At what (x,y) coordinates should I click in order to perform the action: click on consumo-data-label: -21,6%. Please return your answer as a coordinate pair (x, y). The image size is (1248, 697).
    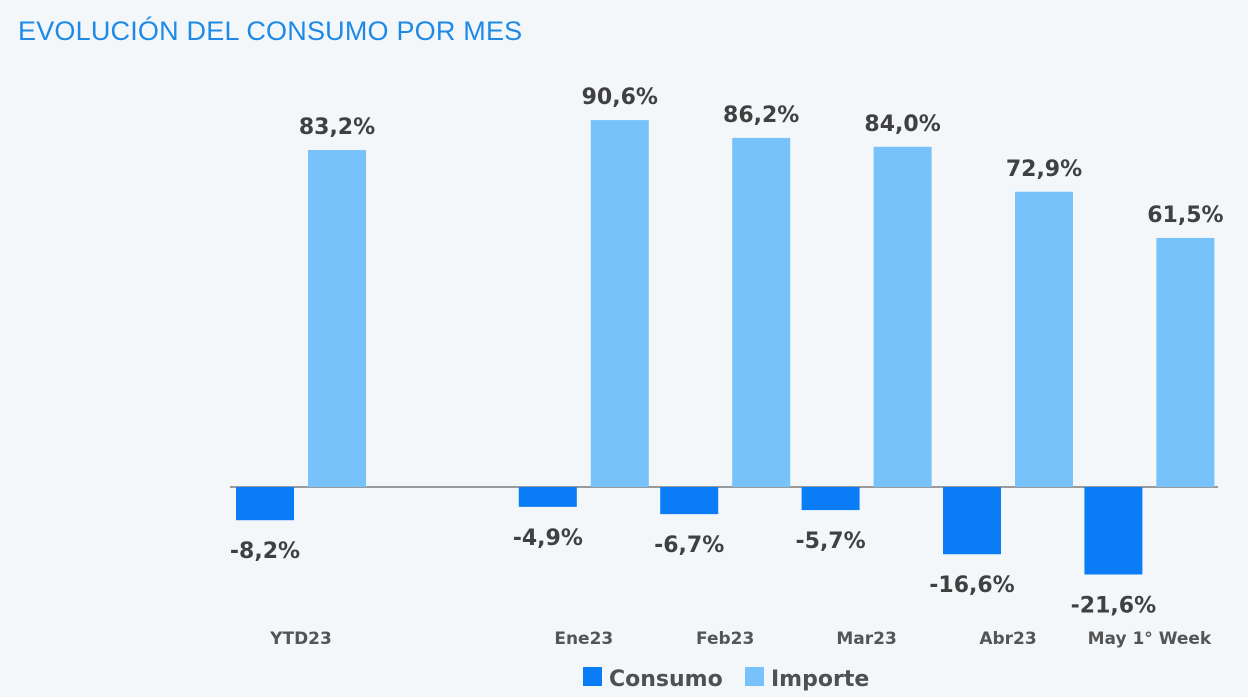
    Looking at the image, I should click on (1113, 605).